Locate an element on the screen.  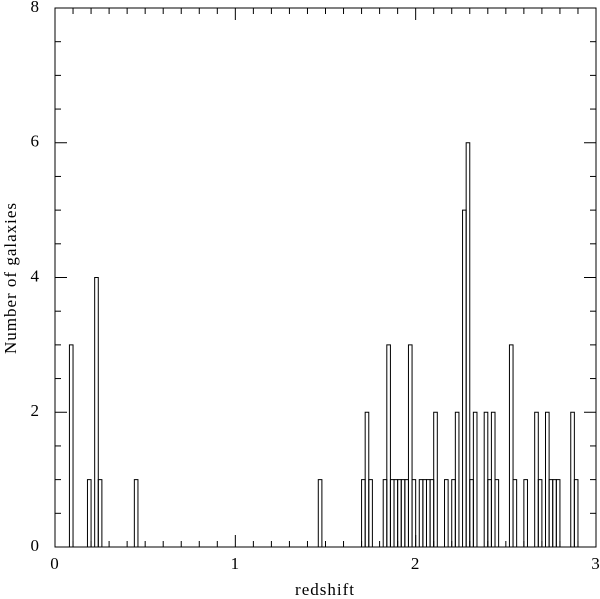
x-tick-label: 2 is located at coordinates (416, 563).